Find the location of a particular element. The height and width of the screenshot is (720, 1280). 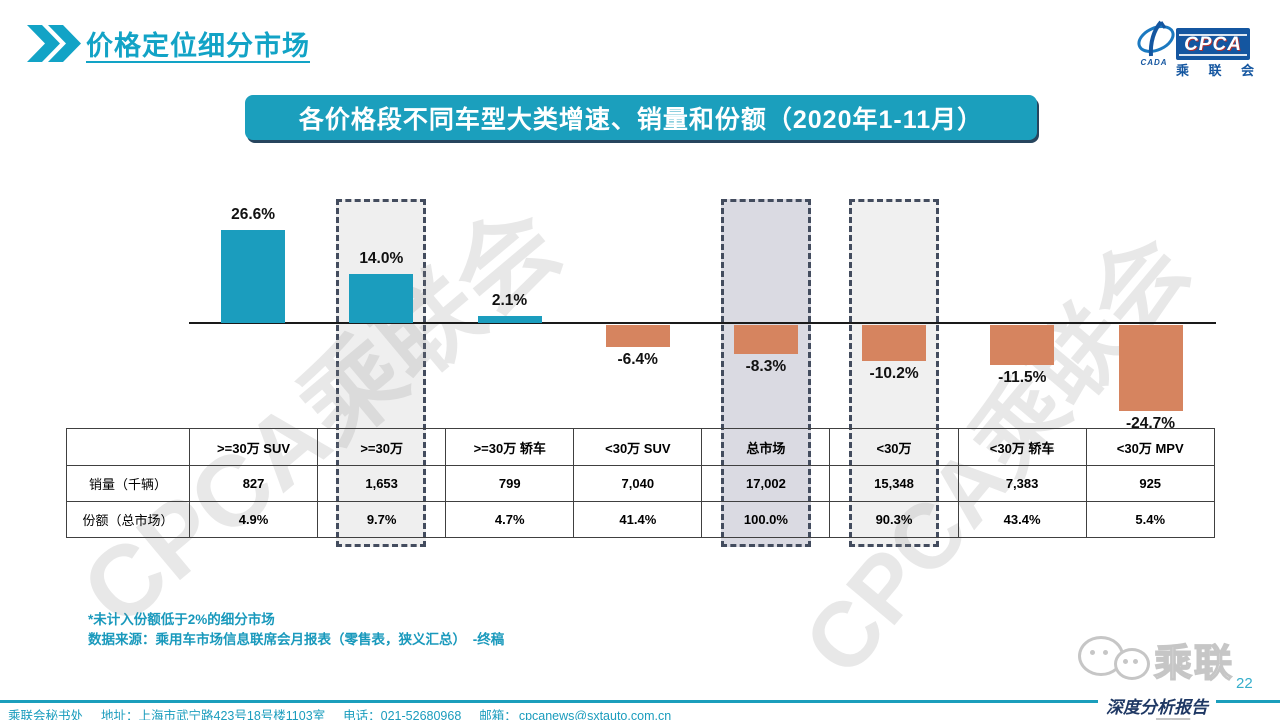

table-column-header: >=30万 轿车 is located at coordinates (510, 447).